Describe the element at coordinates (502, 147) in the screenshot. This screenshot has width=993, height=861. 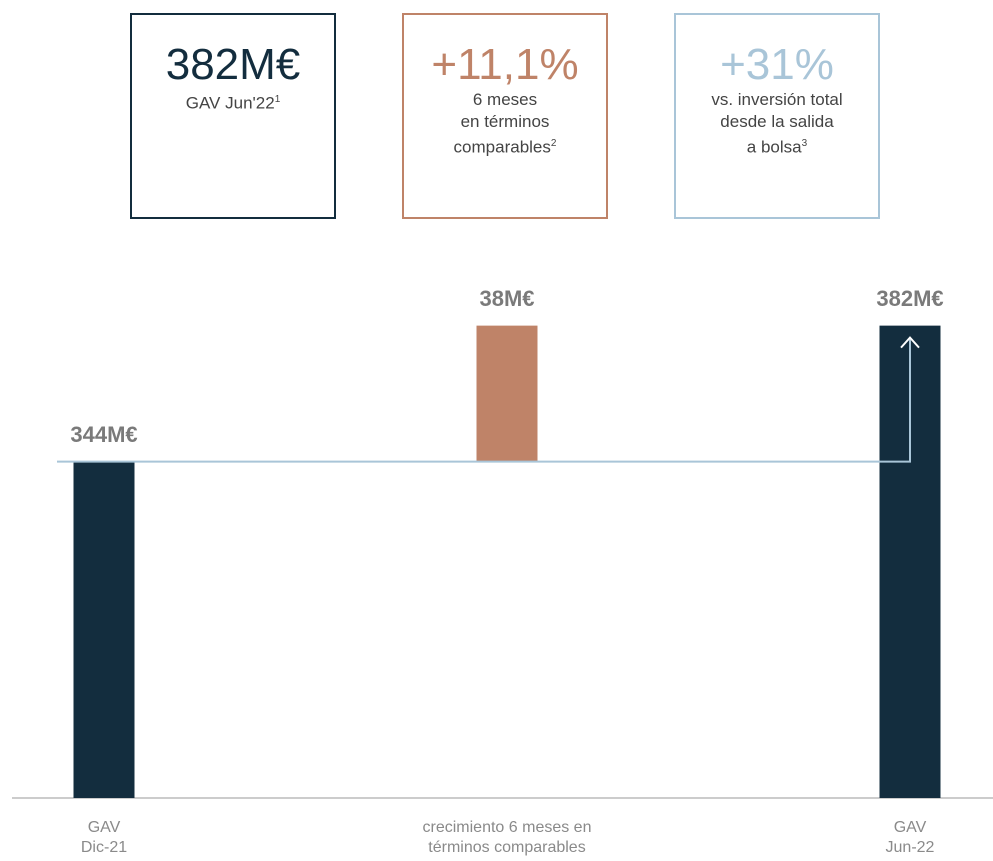
I see `kpi-caption-text: comparables` at that location.